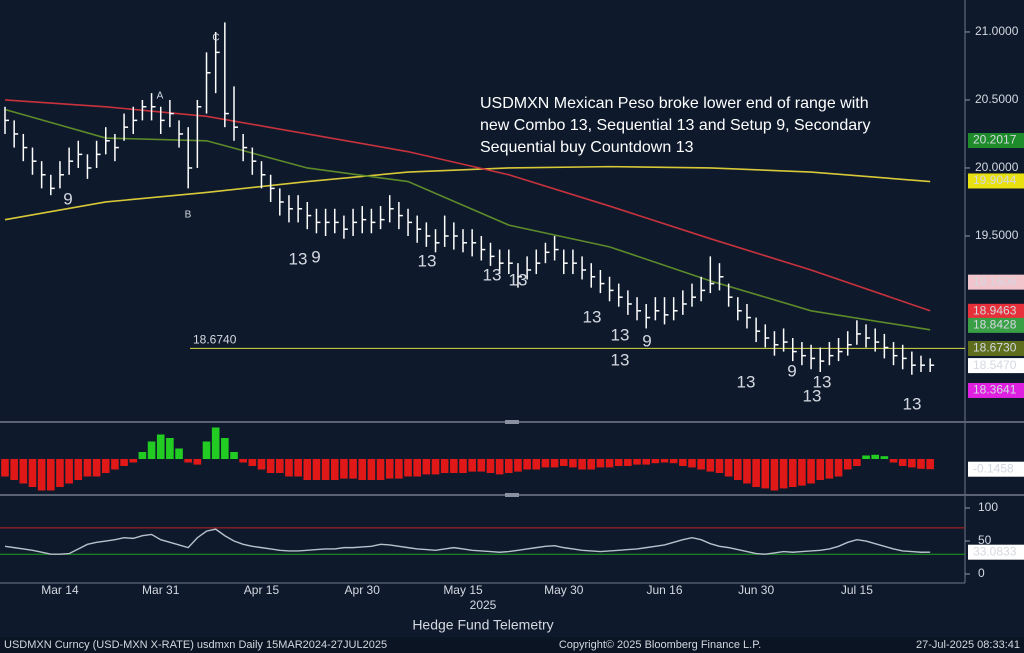  I want to click on price-tag-label: 20.2017, so click(995, 140).